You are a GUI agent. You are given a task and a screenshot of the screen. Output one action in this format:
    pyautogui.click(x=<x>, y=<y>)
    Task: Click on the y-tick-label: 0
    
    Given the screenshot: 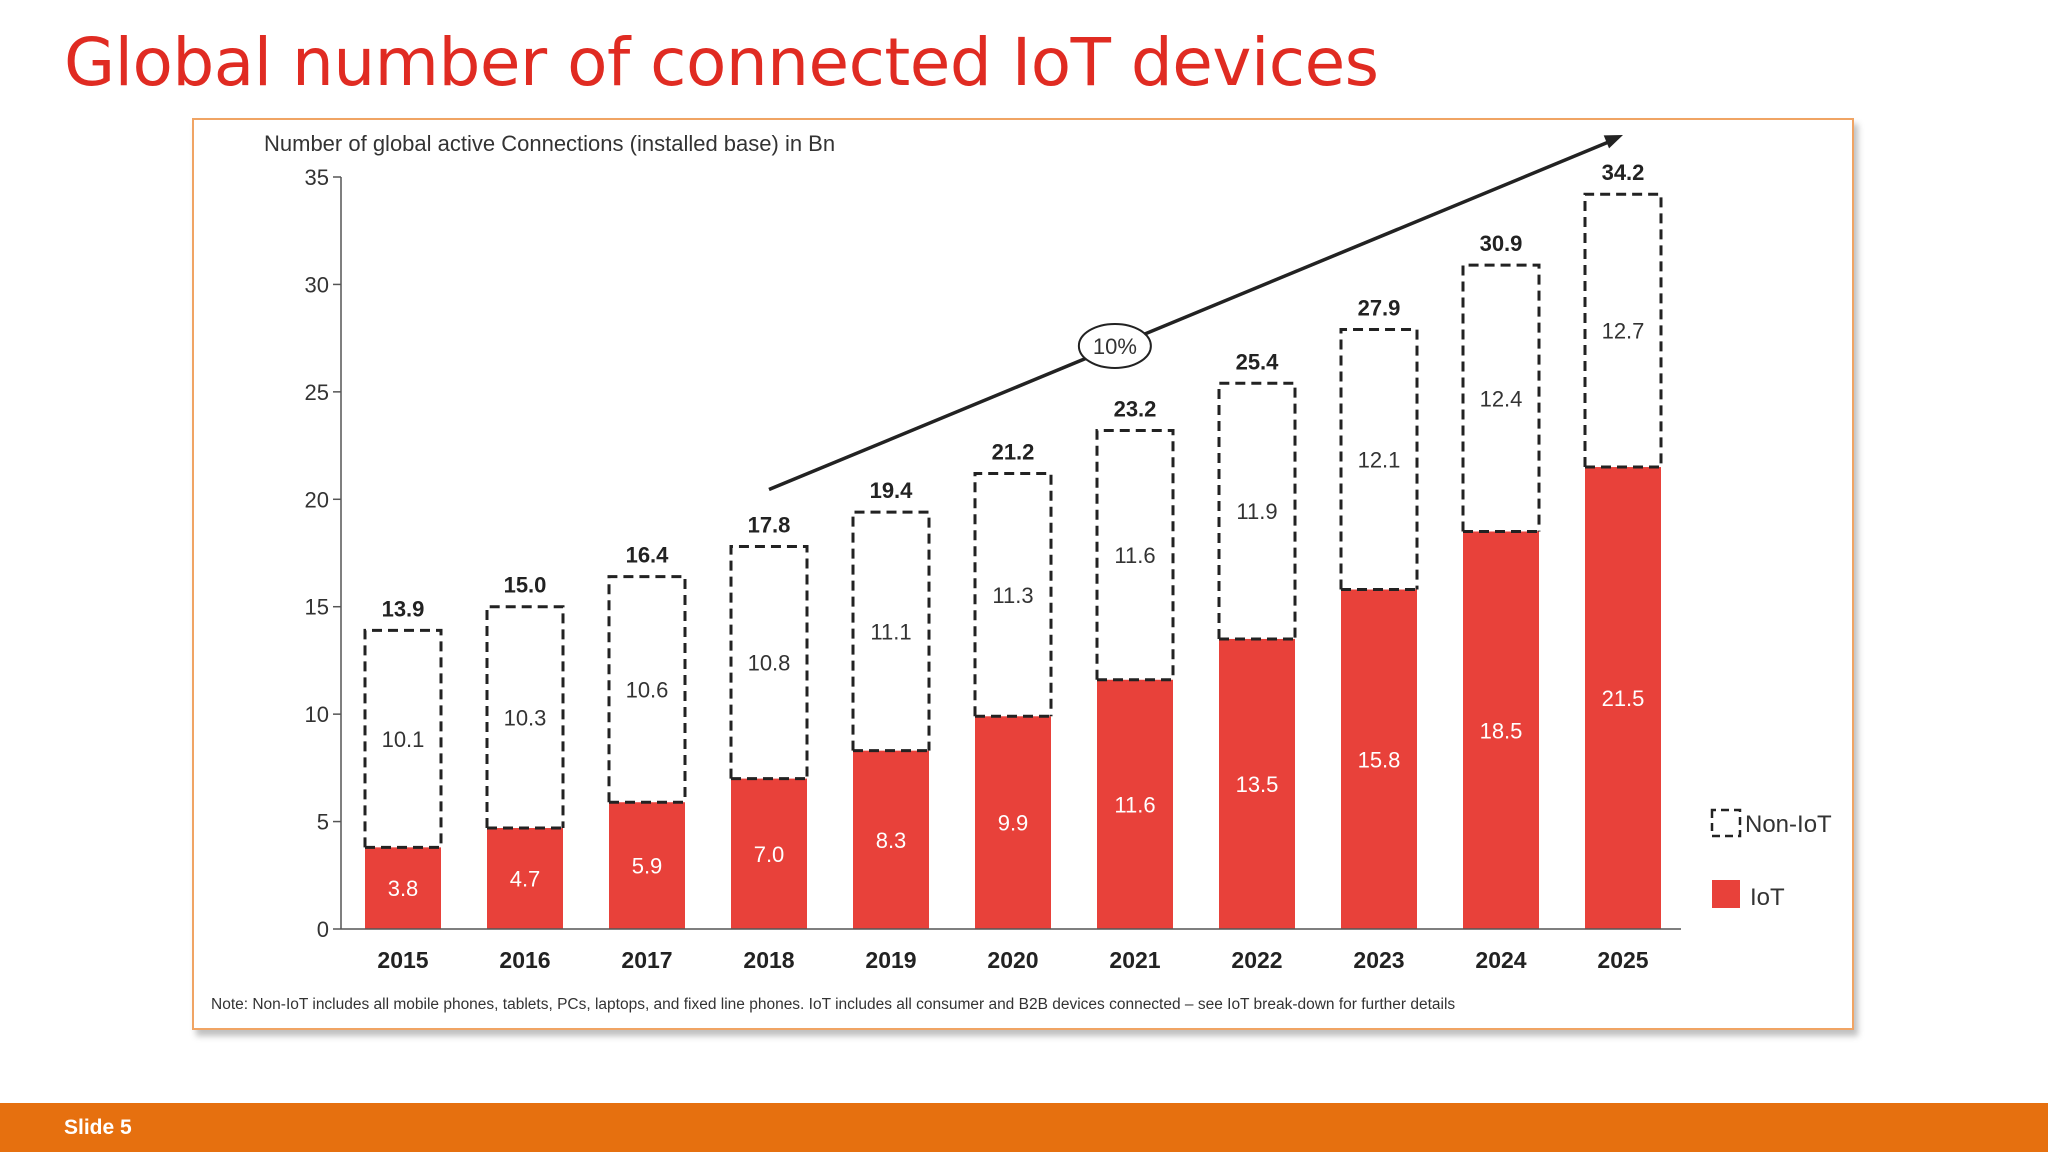 What is the action you would take?
    pyautogui.click(x=323, y=929)
    